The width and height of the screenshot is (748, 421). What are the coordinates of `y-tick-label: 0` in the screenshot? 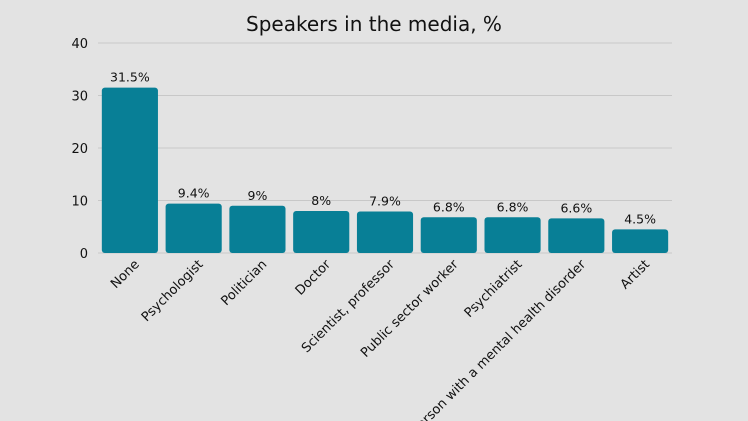 It's located at (84, 254).